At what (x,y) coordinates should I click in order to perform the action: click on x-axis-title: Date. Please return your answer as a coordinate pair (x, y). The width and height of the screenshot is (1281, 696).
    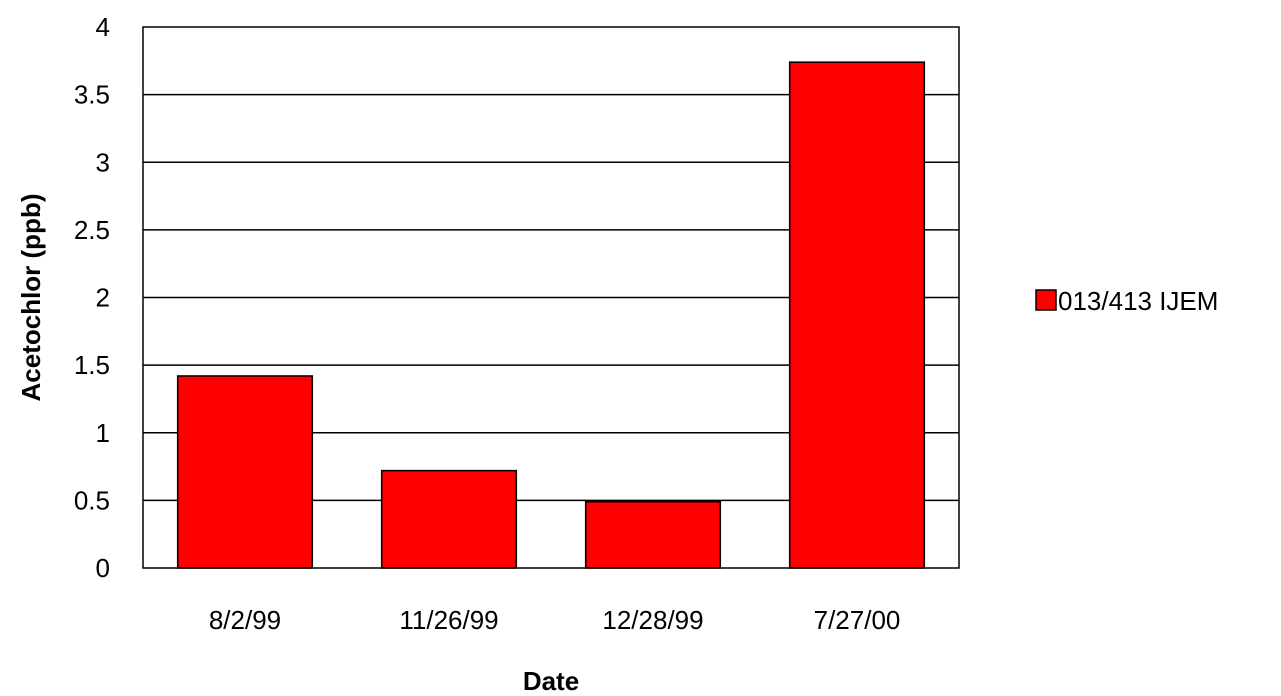
    Looking at the image, I should click on (551, 681).